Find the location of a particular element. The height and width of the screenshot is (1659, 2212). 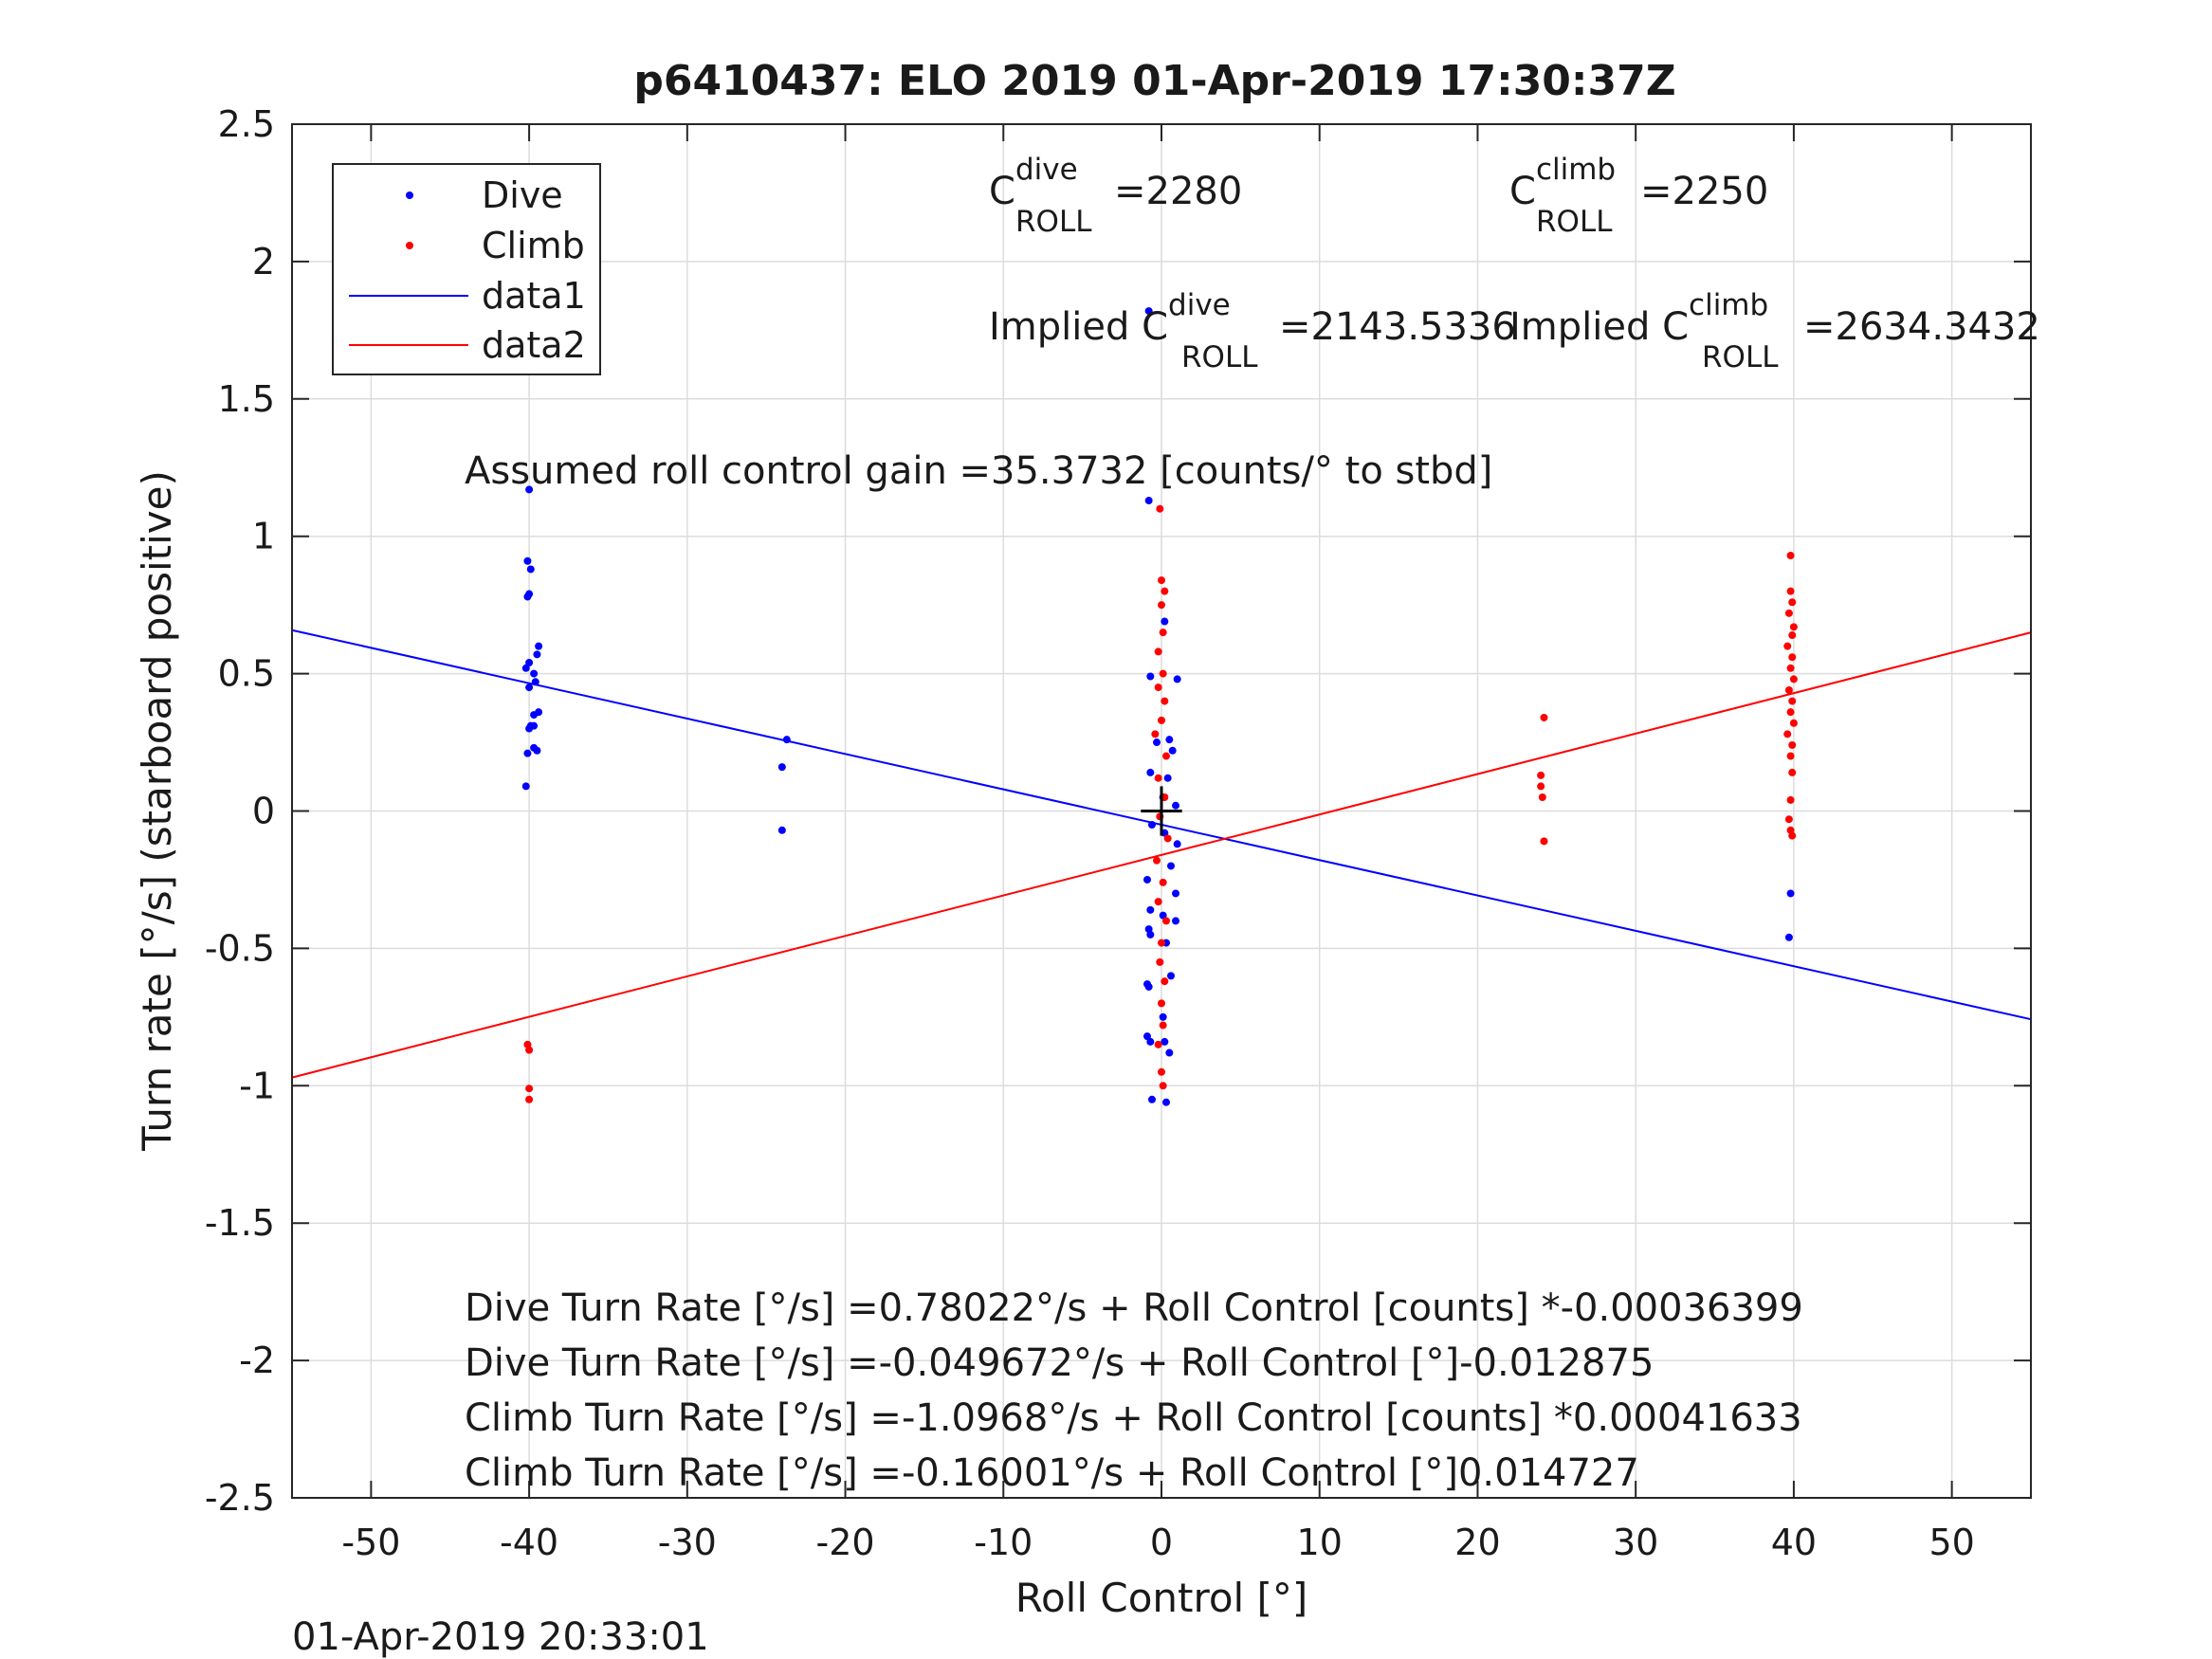

legend-climb-marker is located at coordinates (409, 245).